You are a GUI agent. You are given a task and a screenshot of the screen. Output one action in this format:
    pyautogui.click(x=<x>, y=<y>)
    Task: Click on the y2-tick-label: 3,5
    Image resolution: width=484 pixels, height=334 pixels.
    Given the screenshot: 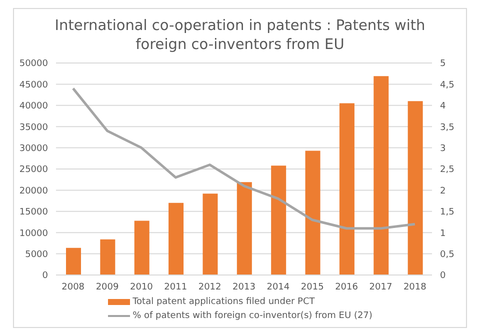 What is the action you would take?
    pyautogui.click(x=447, y=127)
    